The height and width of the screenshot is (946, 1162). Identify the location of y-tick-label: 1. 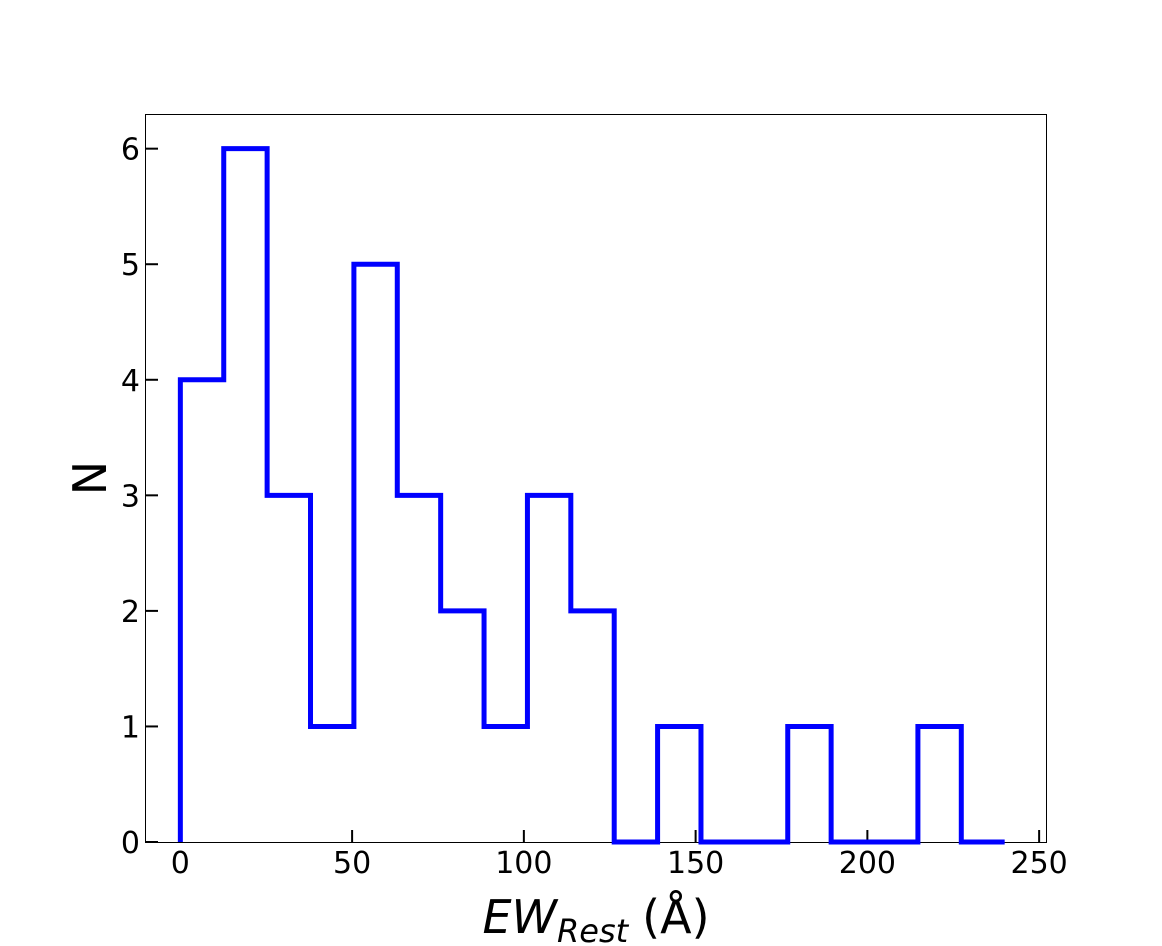
(130, 727).